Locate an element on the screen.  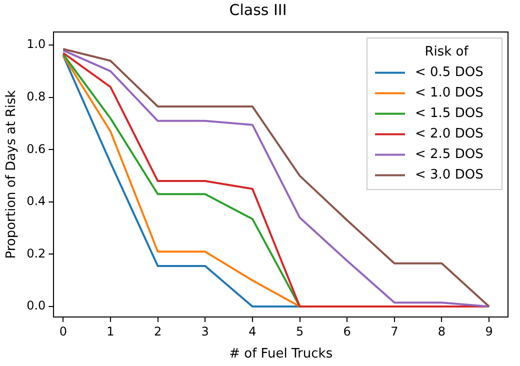
x-tick-label: 7 is located at coordinates (394, 331).